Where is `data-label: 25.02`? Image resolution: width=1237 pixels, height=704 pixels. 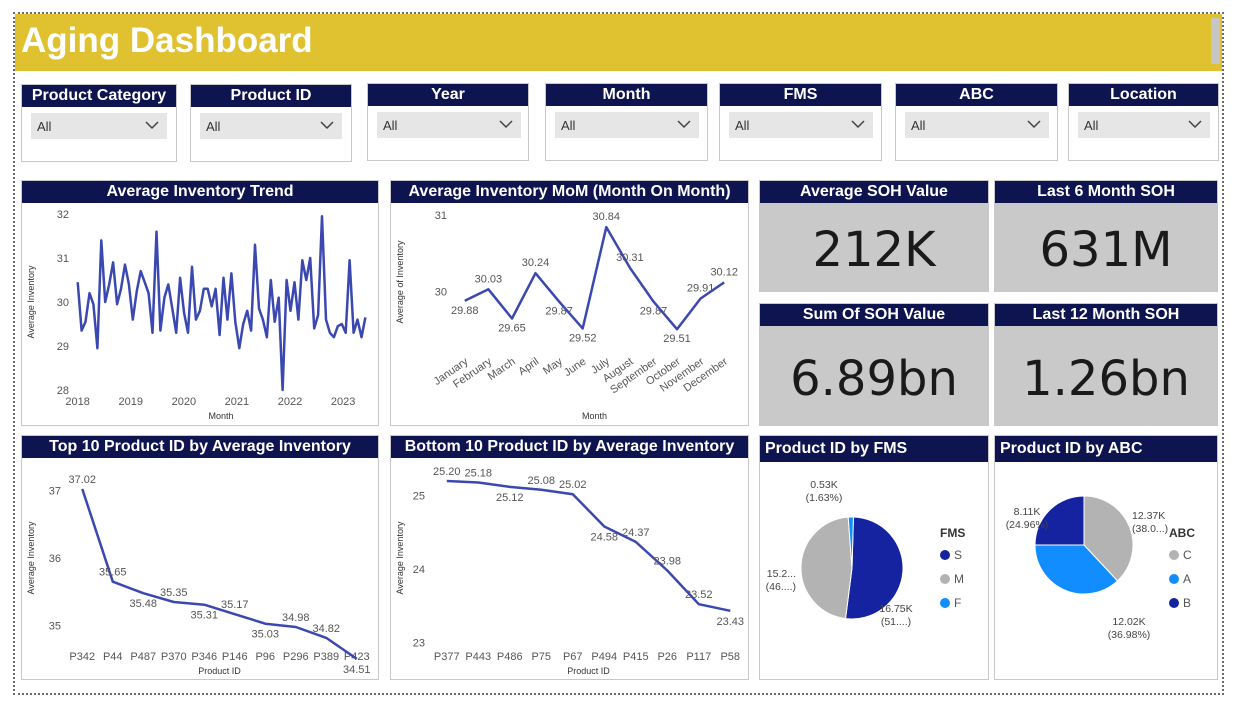
data-label: 25.02 is located at coordinates (573, 485).